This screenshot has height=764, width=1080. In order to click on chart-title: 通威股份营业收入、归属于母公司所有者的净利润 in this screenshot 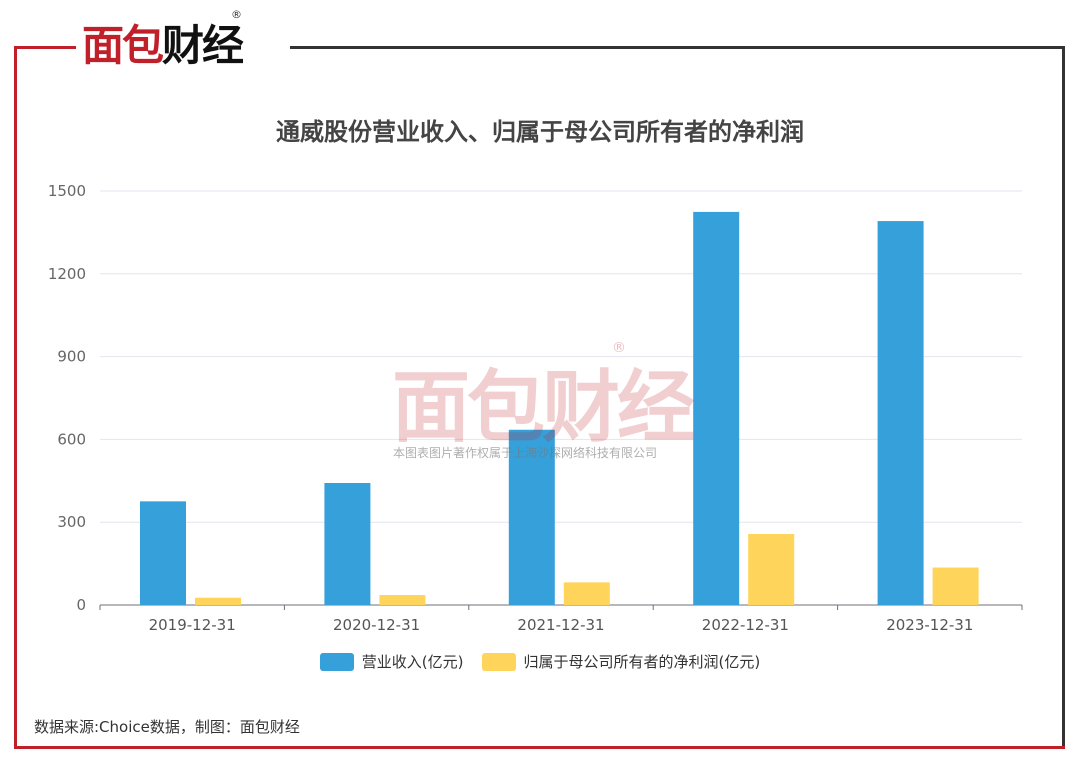, I will do `click(540, 132)`.